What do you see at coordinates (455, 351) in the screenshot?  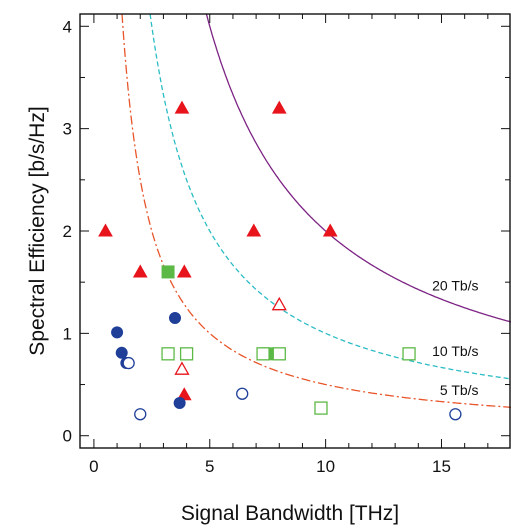 I see `curve-label-10tbs: 10 Tb/s` at bounding box center [455, 351].